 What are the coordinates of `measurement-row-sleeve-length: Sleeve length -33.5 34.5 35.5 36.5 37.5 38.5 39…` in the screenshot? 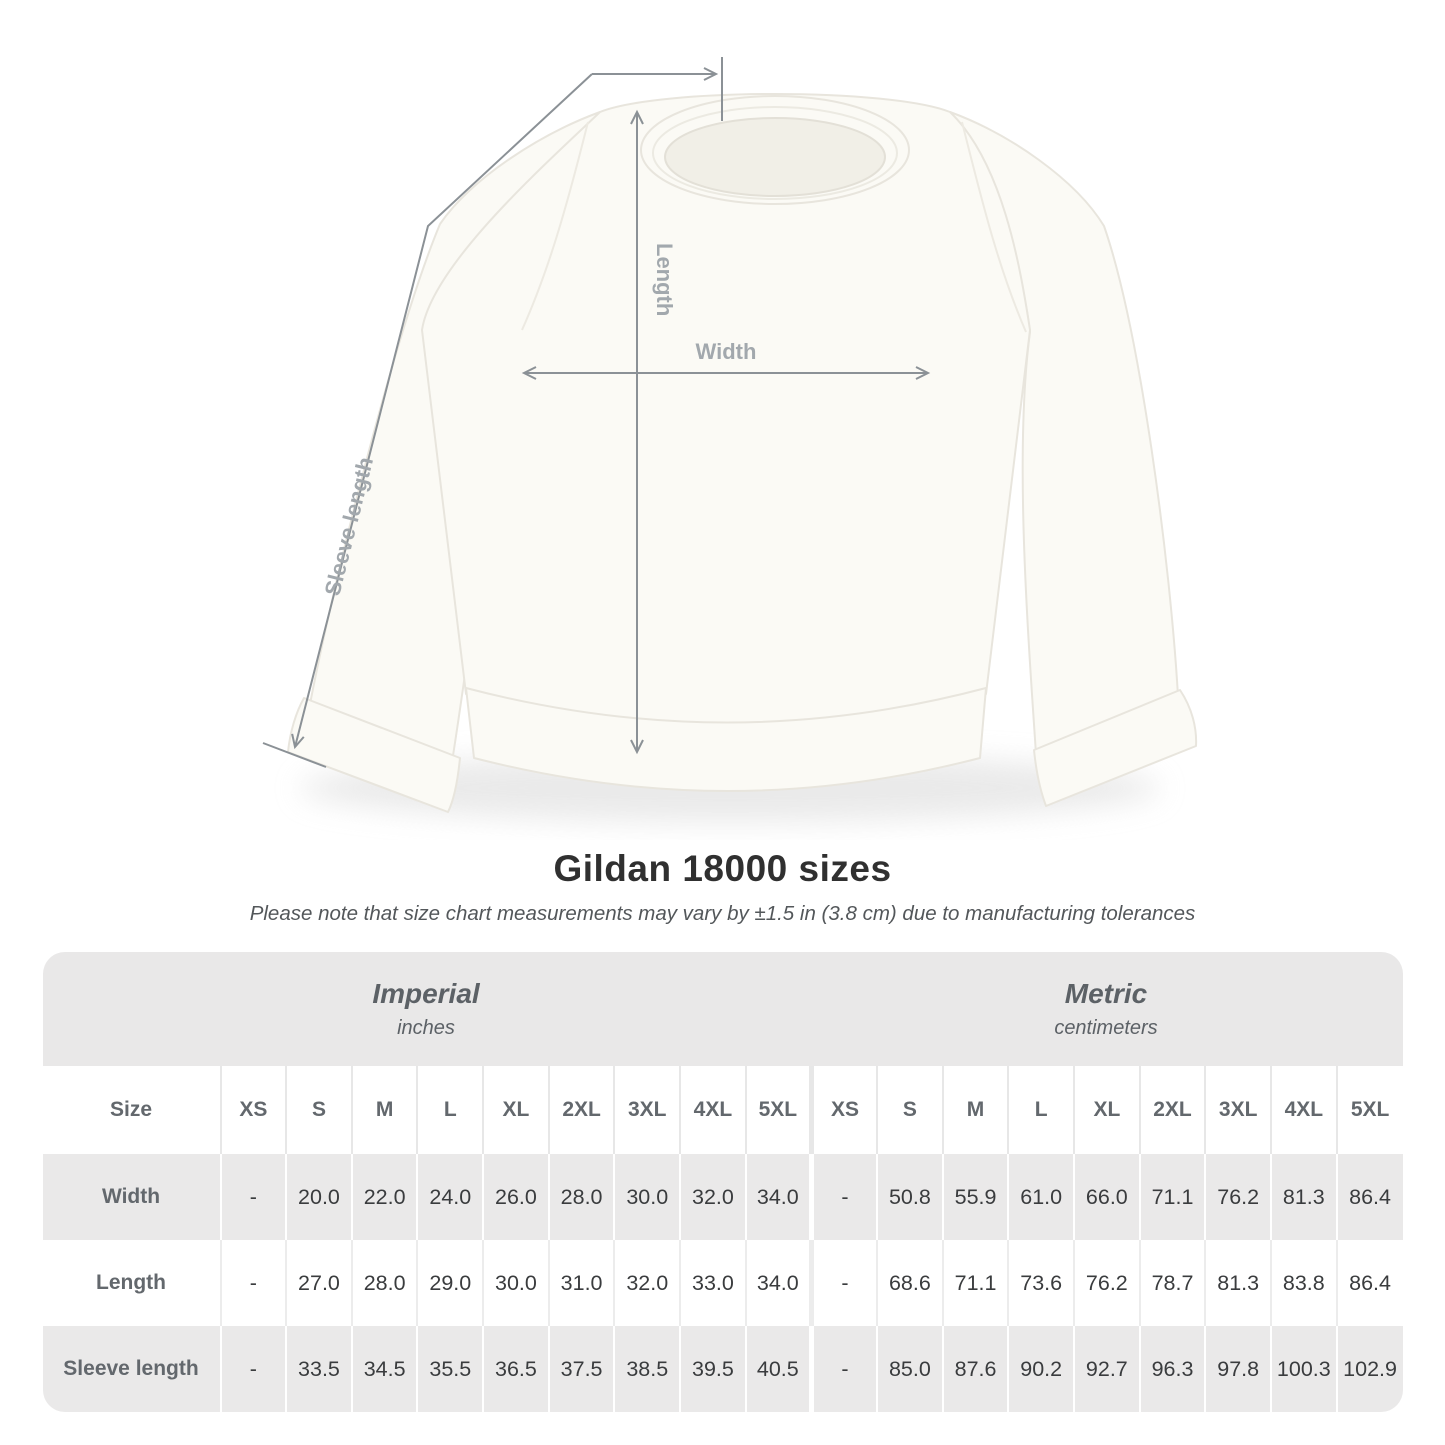 It's located at (722, 1369).